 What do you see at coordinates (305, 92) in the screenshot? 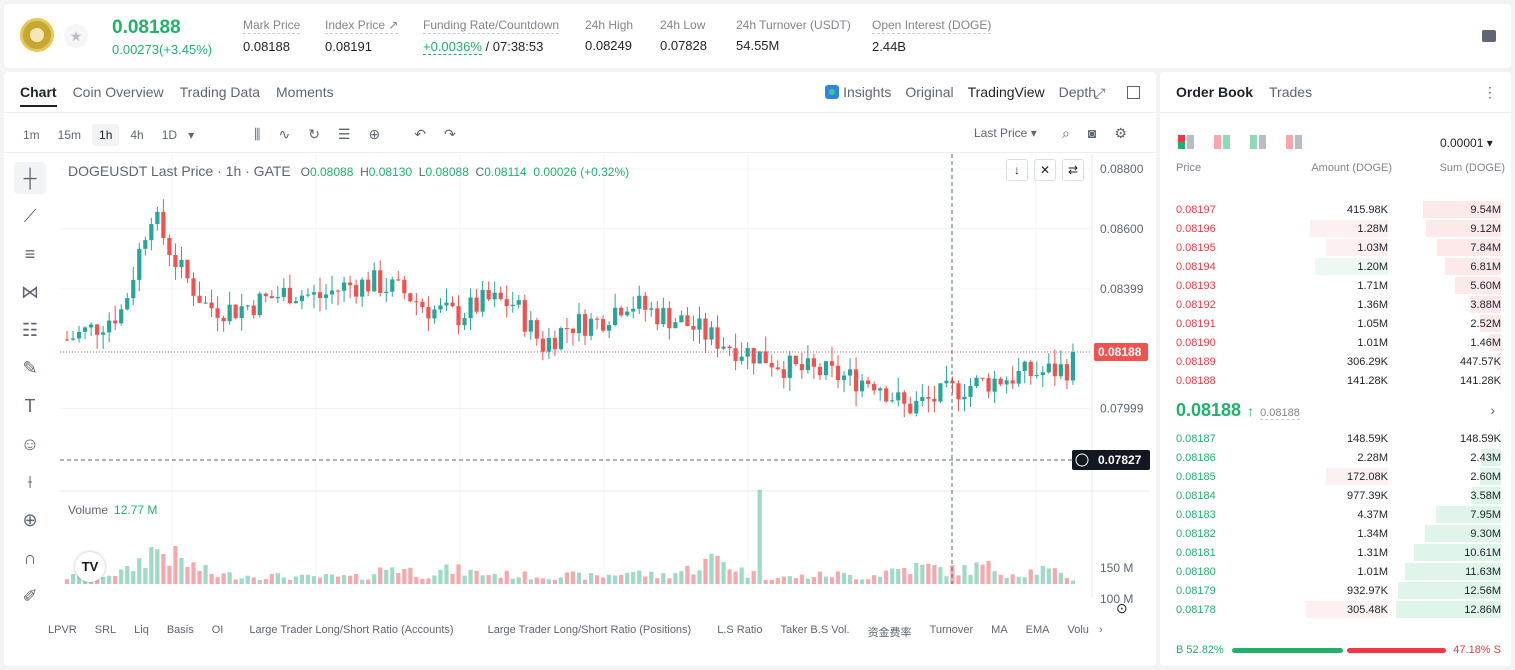
I see `tab-moments: Moments` at bounding box center [305, 92].